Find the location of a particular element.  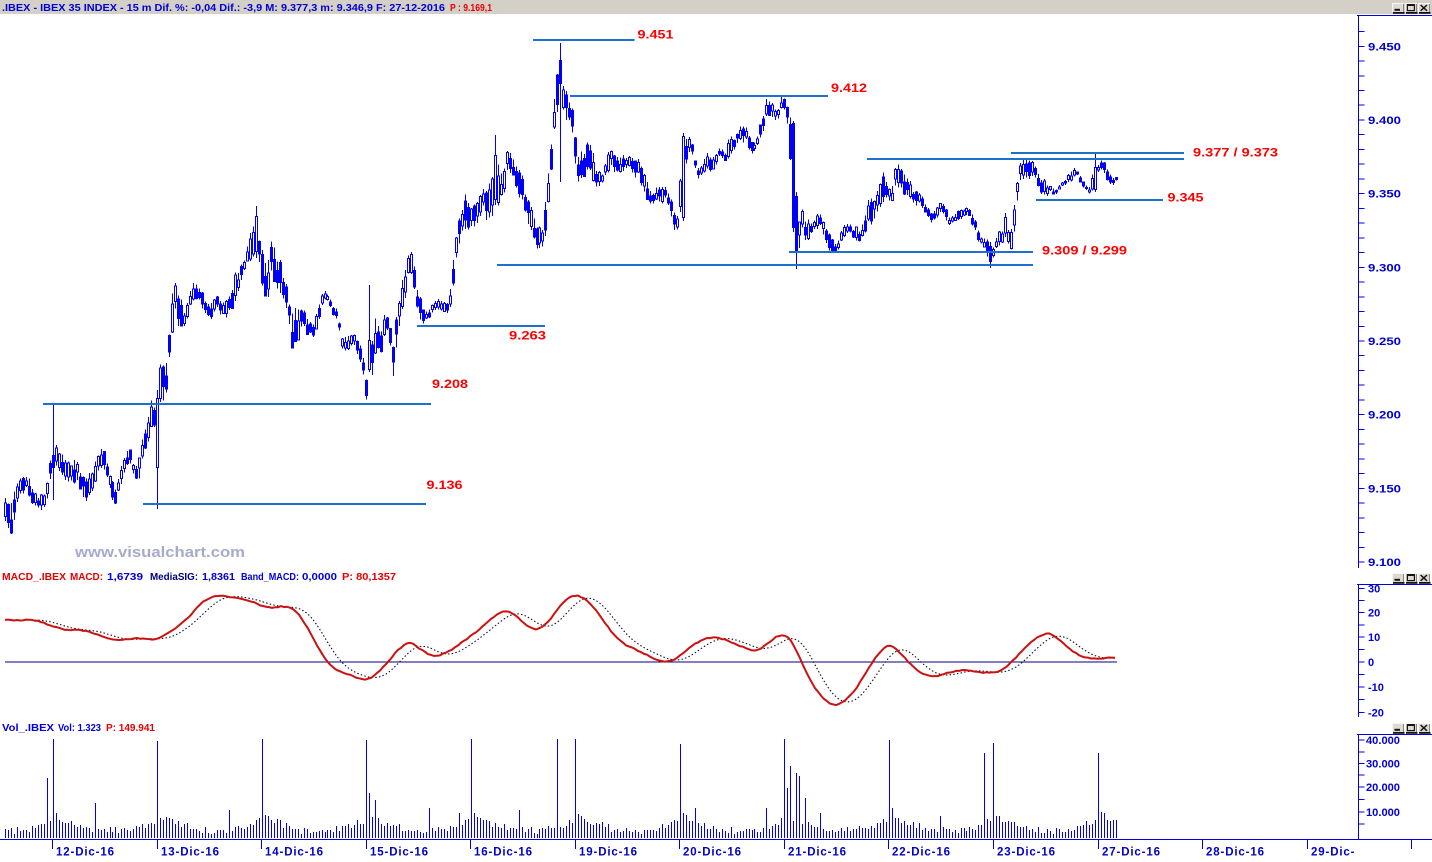

svg-text: 14-Dic-16 is located at coordinates (294, 852).